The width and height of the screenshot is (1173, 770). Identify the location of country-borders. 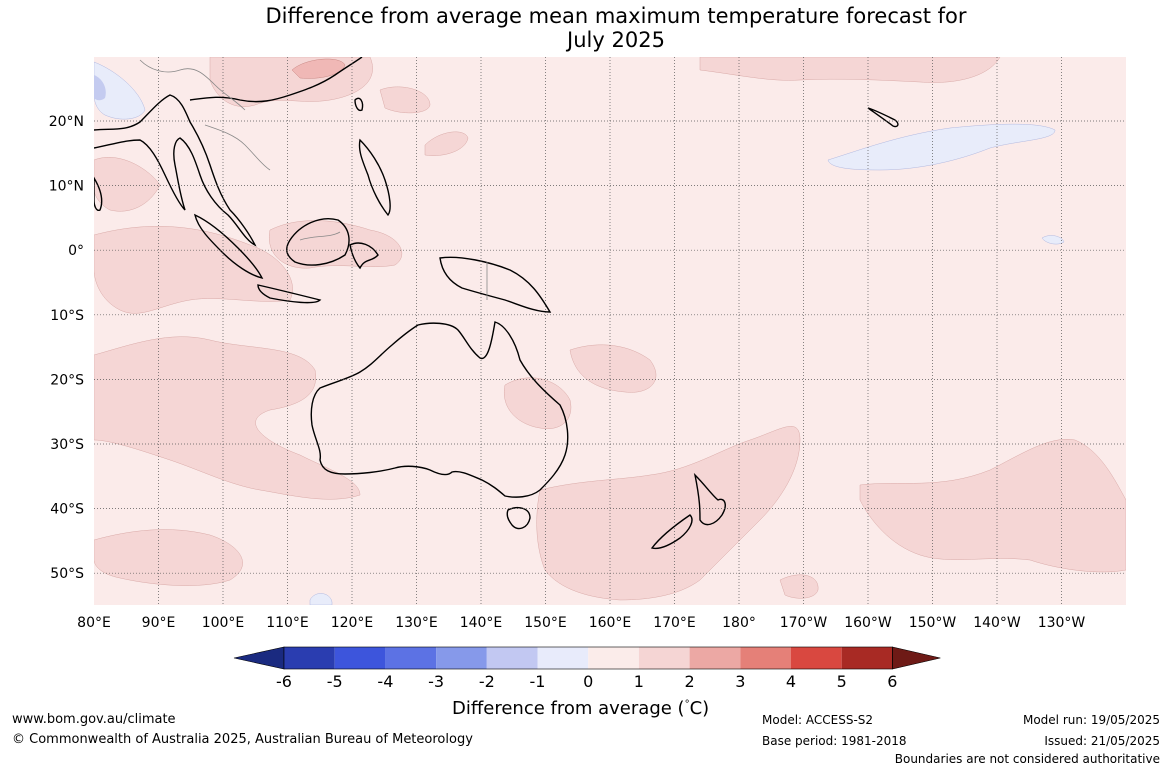
(313, 179).